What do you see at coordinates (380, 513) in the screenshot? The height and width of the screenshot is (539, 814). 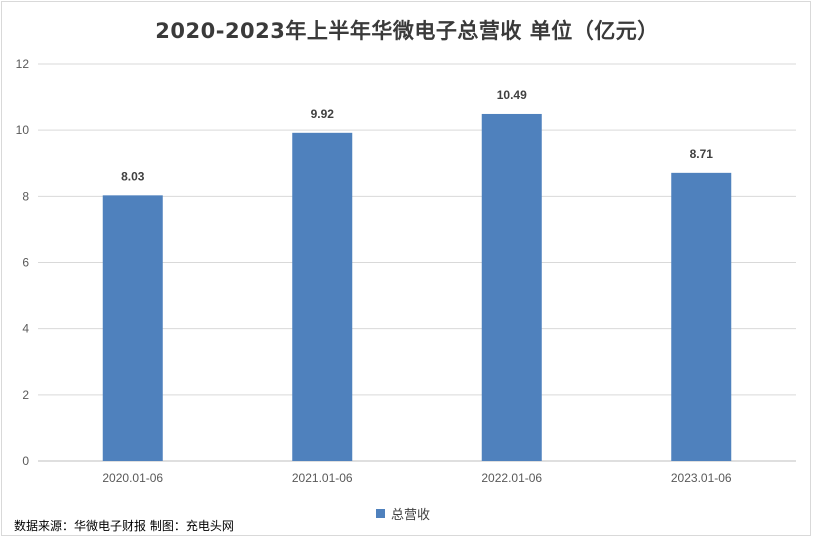 I see `legend-swatch` at bounding box center [380, 513].